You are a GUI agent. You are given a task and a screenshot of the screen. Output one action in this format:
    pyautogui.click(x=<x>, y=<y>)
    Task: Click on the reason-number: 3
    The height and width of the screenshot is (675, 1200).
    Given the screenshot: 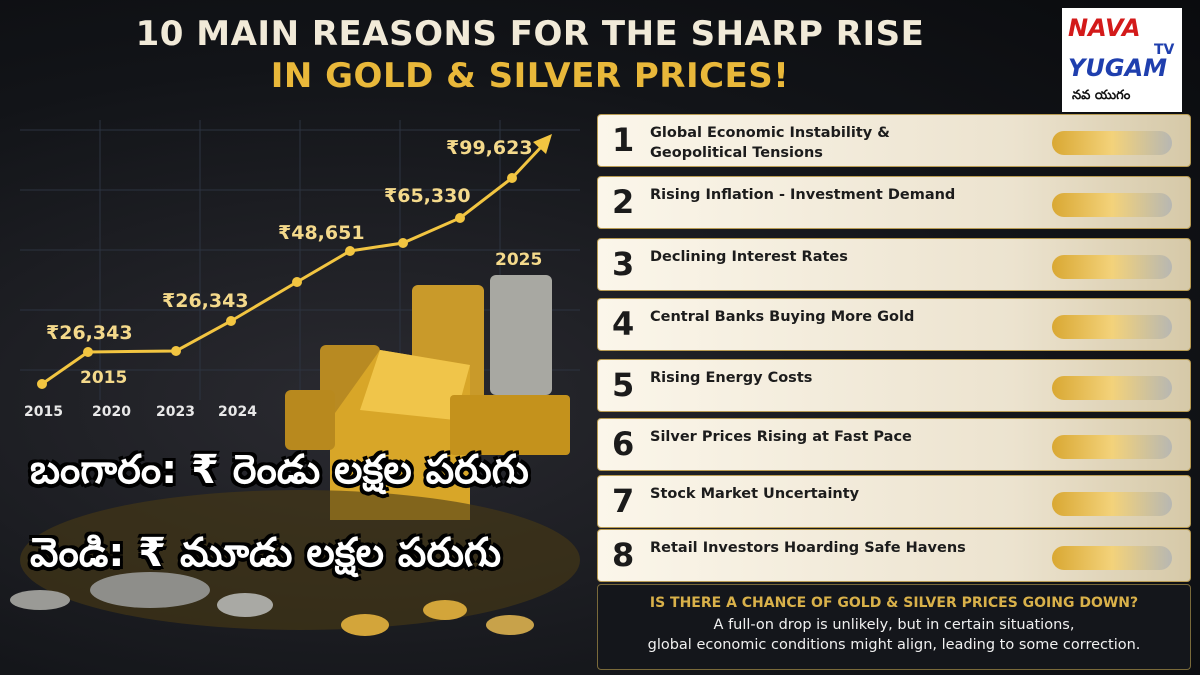 What is the action you would take?
    pyautogui.click(x=623, y=264)
    